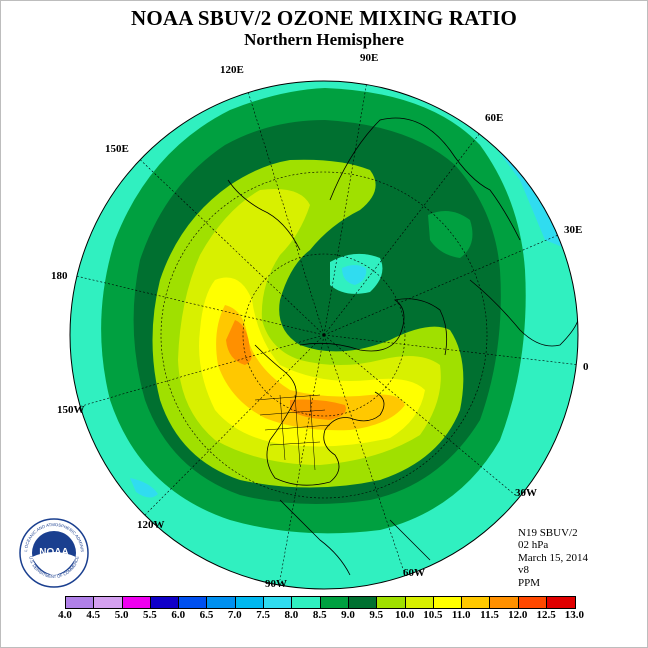 The width and height of the screenshot is (648, 648). Describe the element at coordinates (292, 432) in the screenshot. I see `us-state-lines` at that location.